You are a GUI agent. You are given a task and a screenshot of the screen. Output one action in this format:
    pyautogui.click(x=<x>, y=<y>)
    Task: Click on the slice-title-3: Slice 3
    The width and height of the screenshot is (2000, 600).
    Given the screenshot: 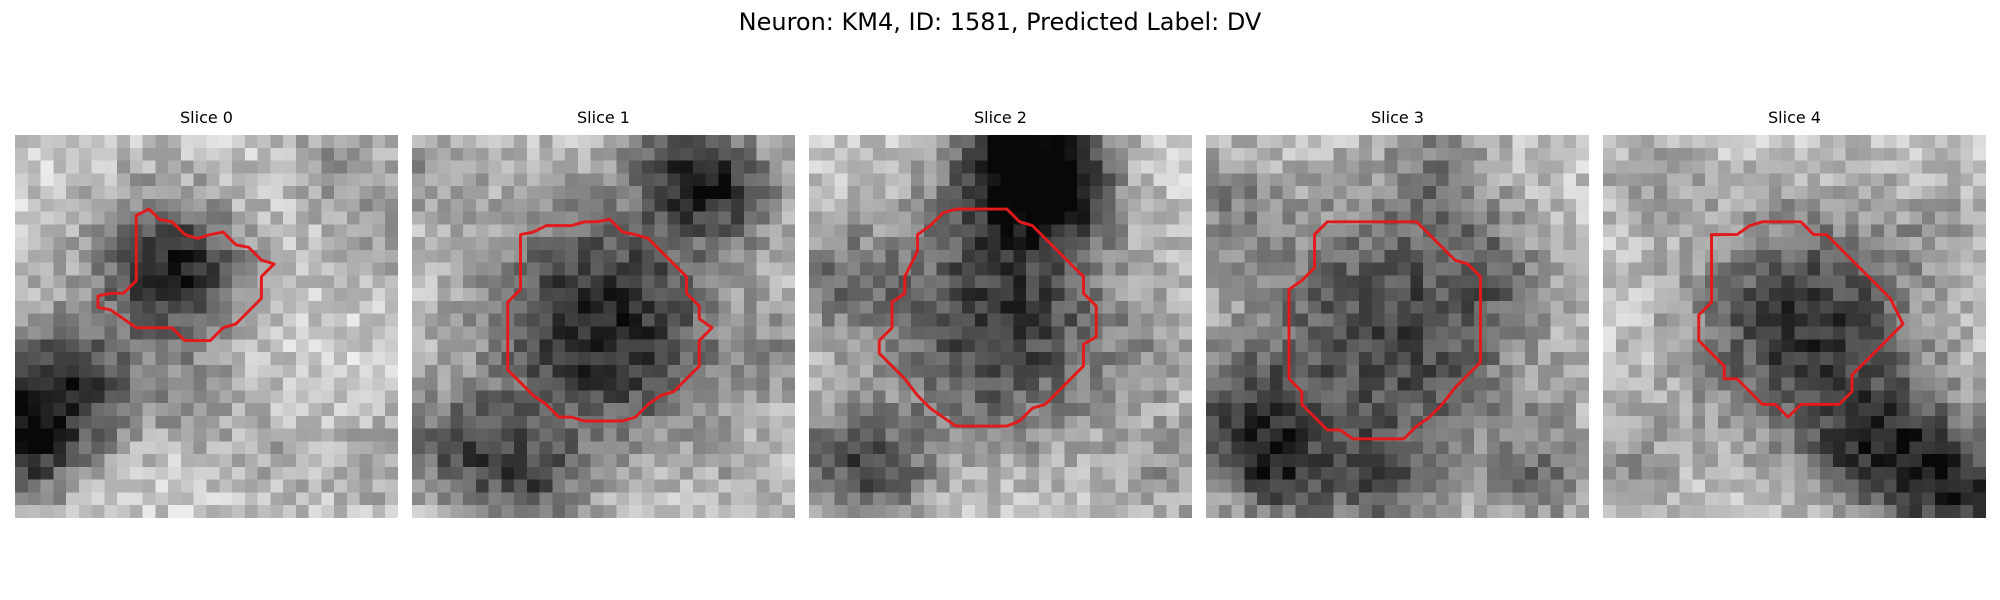 What is the action you would take?
    pyautogui.click(x=1397, y=117)
    